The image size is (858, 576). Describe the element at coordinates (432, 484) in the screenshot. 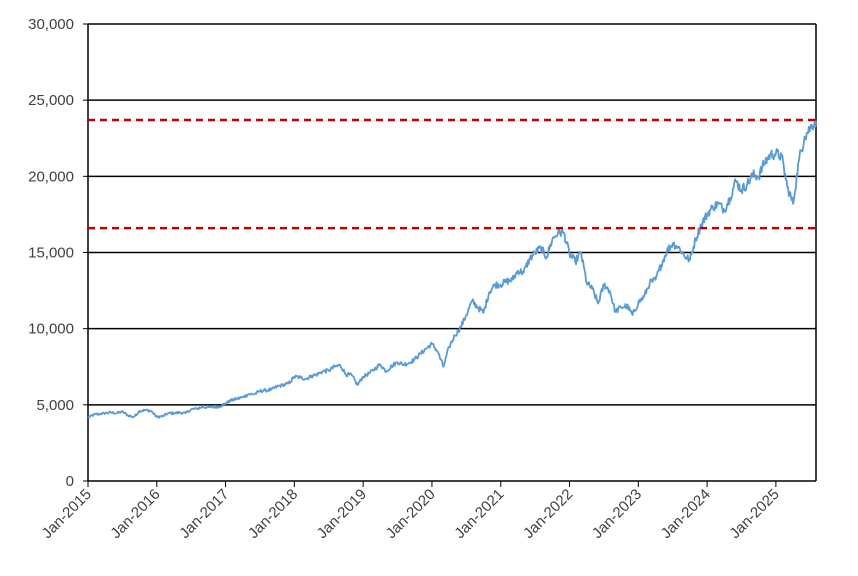

I see `x-axis-ticks` at that location.